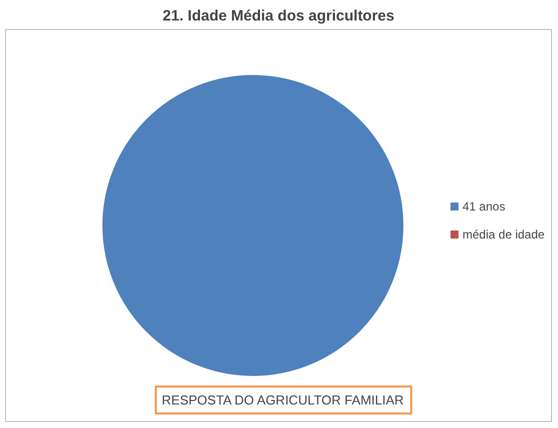 The image size is (558, 428). What do you see at coordinates (283, 400) in the screenshot?
I see `text: RESPOSTA DO AGRICULTOR FAMILIAR` at bounding box center [283, 400].